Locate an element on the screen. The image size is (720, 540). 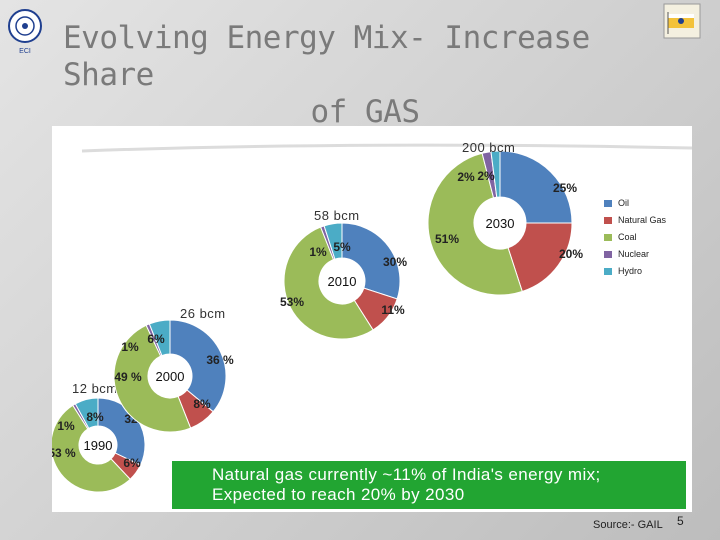
year-label-2000: 2000 is located at coordinates (170, 376).